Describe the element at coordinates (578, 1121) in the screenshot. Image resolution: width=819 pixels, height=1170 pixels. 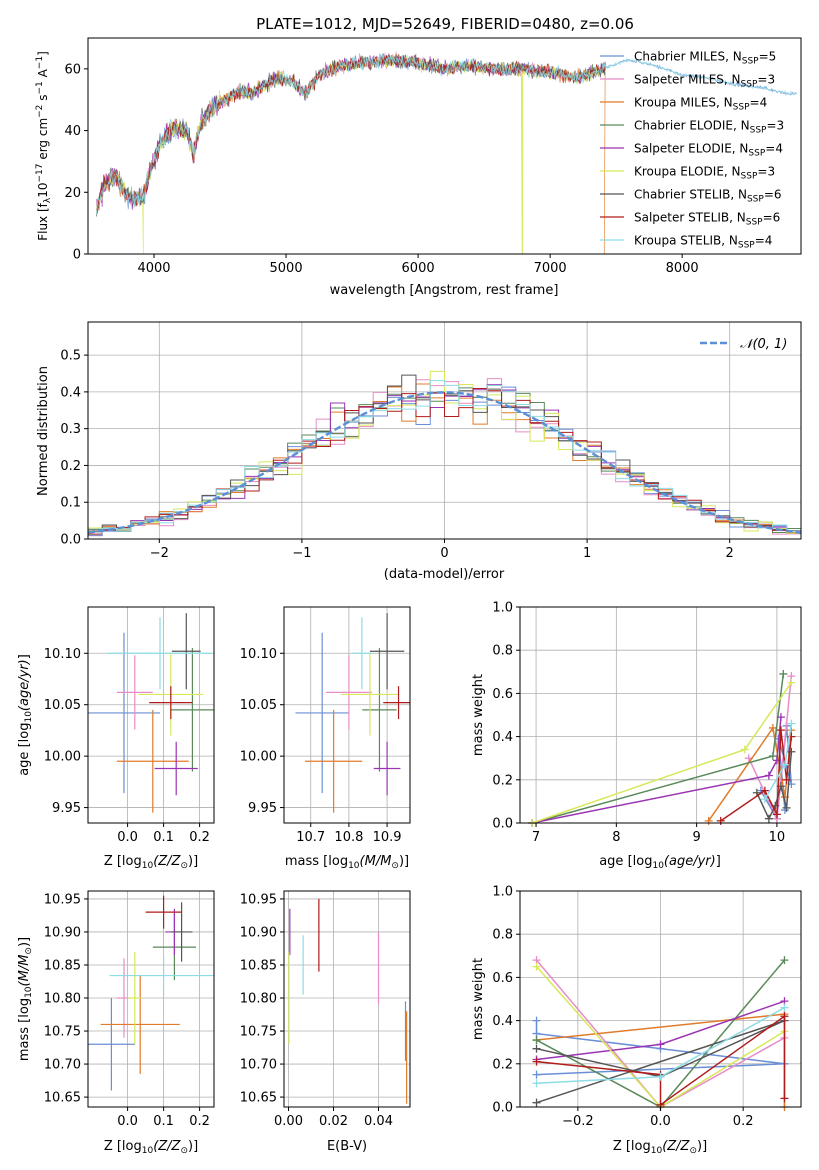
I see `mass-weight-vs-Z-xtick-label: −0.2` at that location.